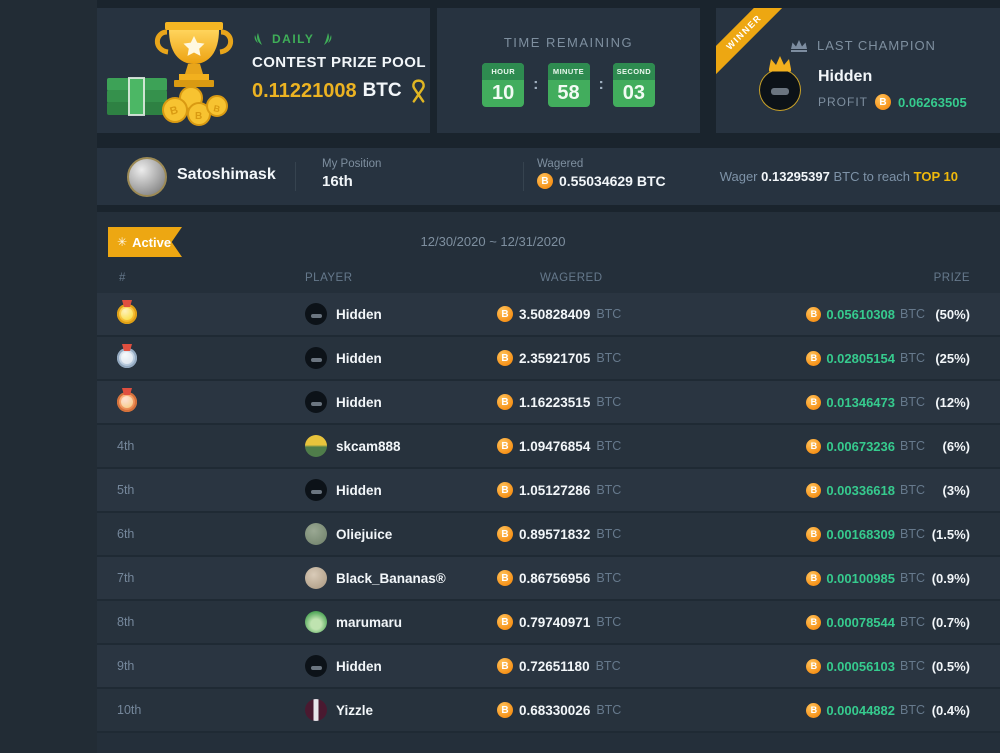 The height and width of the screenshot is (753, 1000). What do you see at coordinates (418, 91) in the screenshot?
I see `award-ribbon-icon` at bounding box center [418, 91].